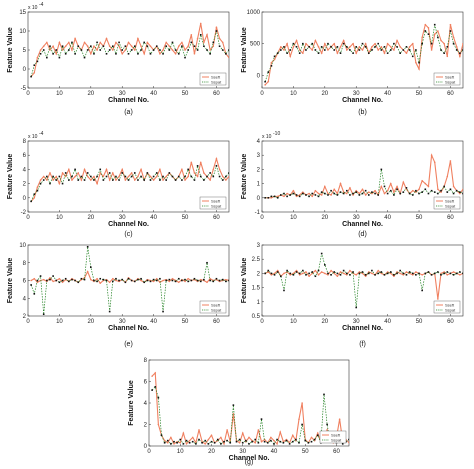 The width and height of the screenshot is (474, 469). What do you see at coordinates (259, 170) in the screenshot?
I see `y-tick-label: 2` at bounding box center [259, 170].